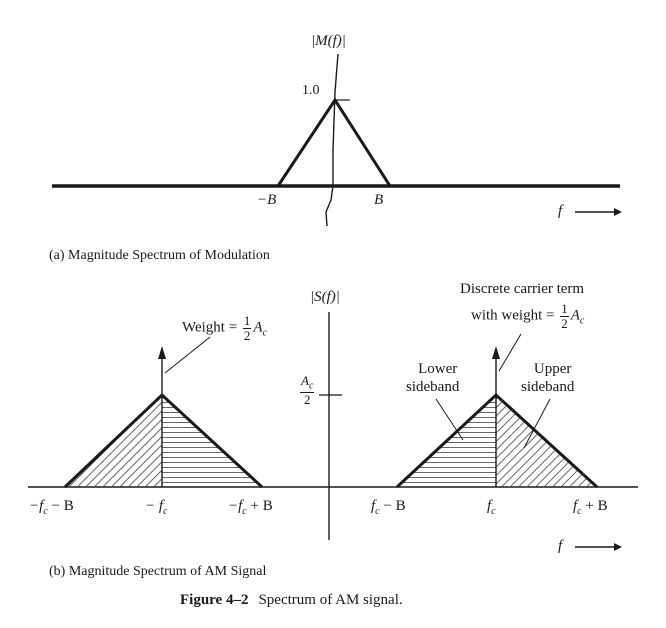  Describe the element at coordinates (307, 390) in the screenshot. I see `panel-b-level-label: Ac 2` at that location.